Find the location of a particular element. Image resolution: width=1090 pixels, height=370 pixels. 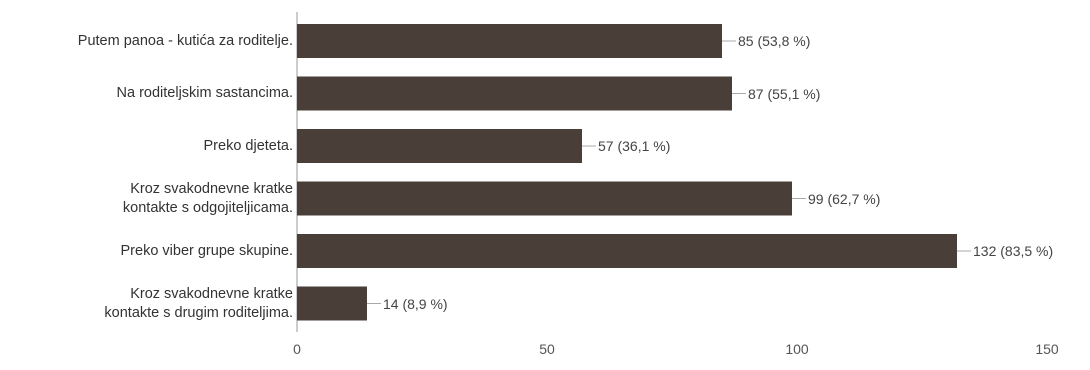

category-label: Putem panoa - kutića za roditelje. is located at coordinates (185, 40).